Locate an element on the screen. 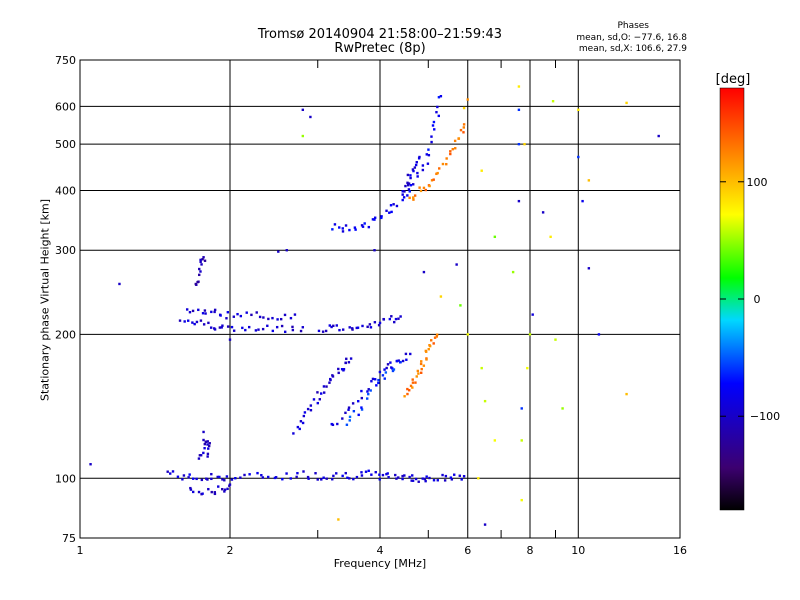 The width and height of the screenshot is (800, 600). y-tick-label: 300 is located at coordinates (65, 250).